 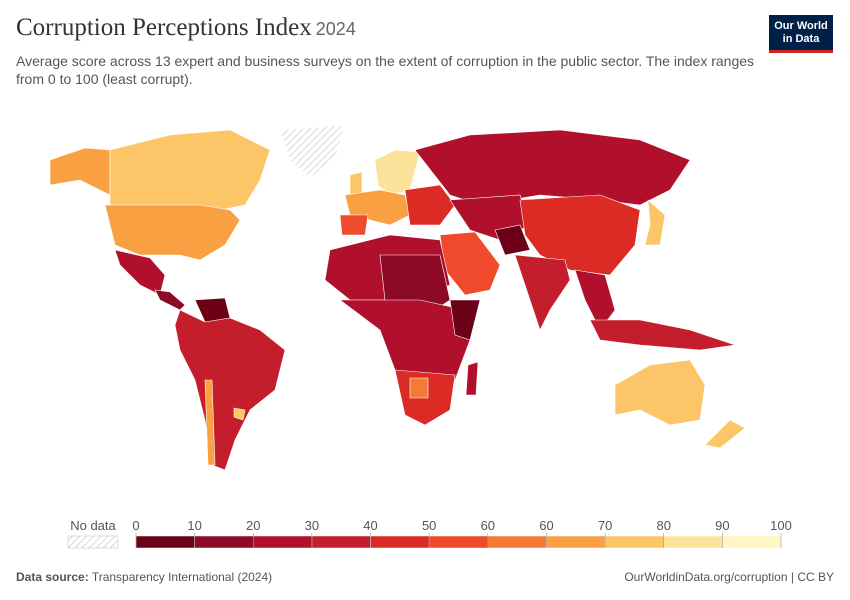 What do you see at coordinates (230, 390) in the screenshot?
I see `south-america` at bounding box center [230, 390].